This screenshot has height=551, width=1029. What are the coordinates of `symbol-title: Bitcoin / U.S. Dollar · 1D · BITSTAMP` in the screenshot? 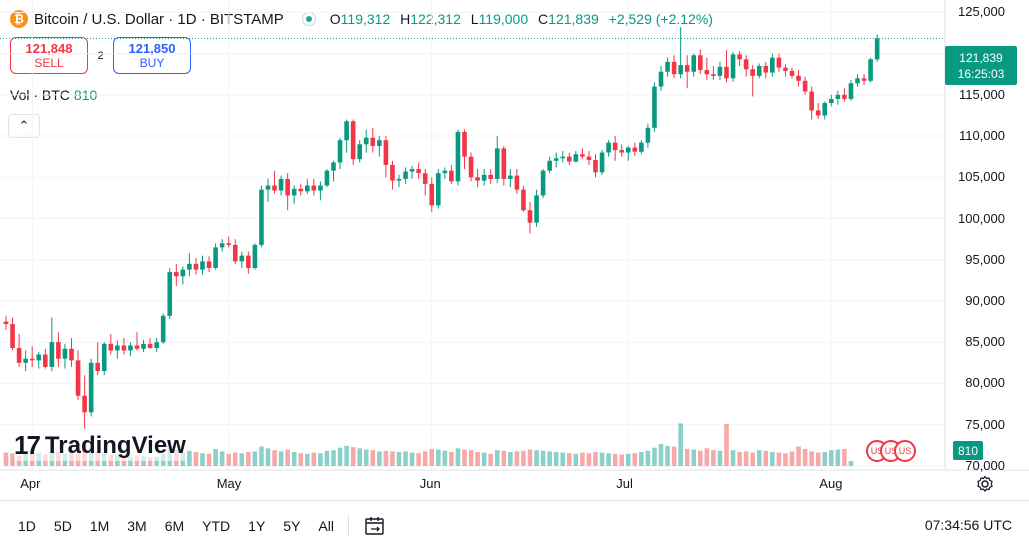 It's located at (159, 19).